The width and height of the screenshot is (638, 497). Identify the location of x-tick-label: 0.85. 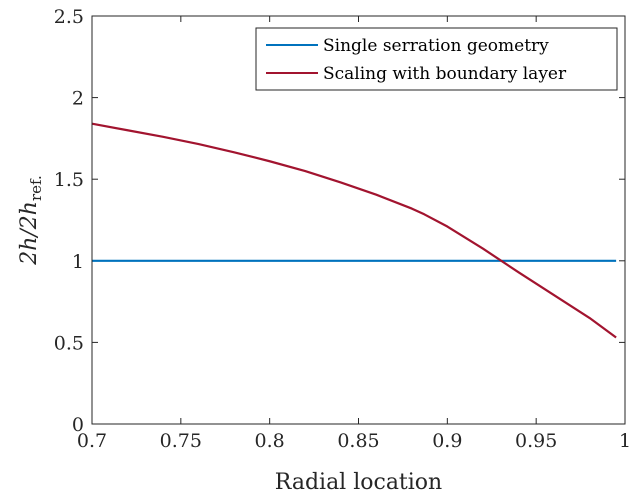
(358, 441).